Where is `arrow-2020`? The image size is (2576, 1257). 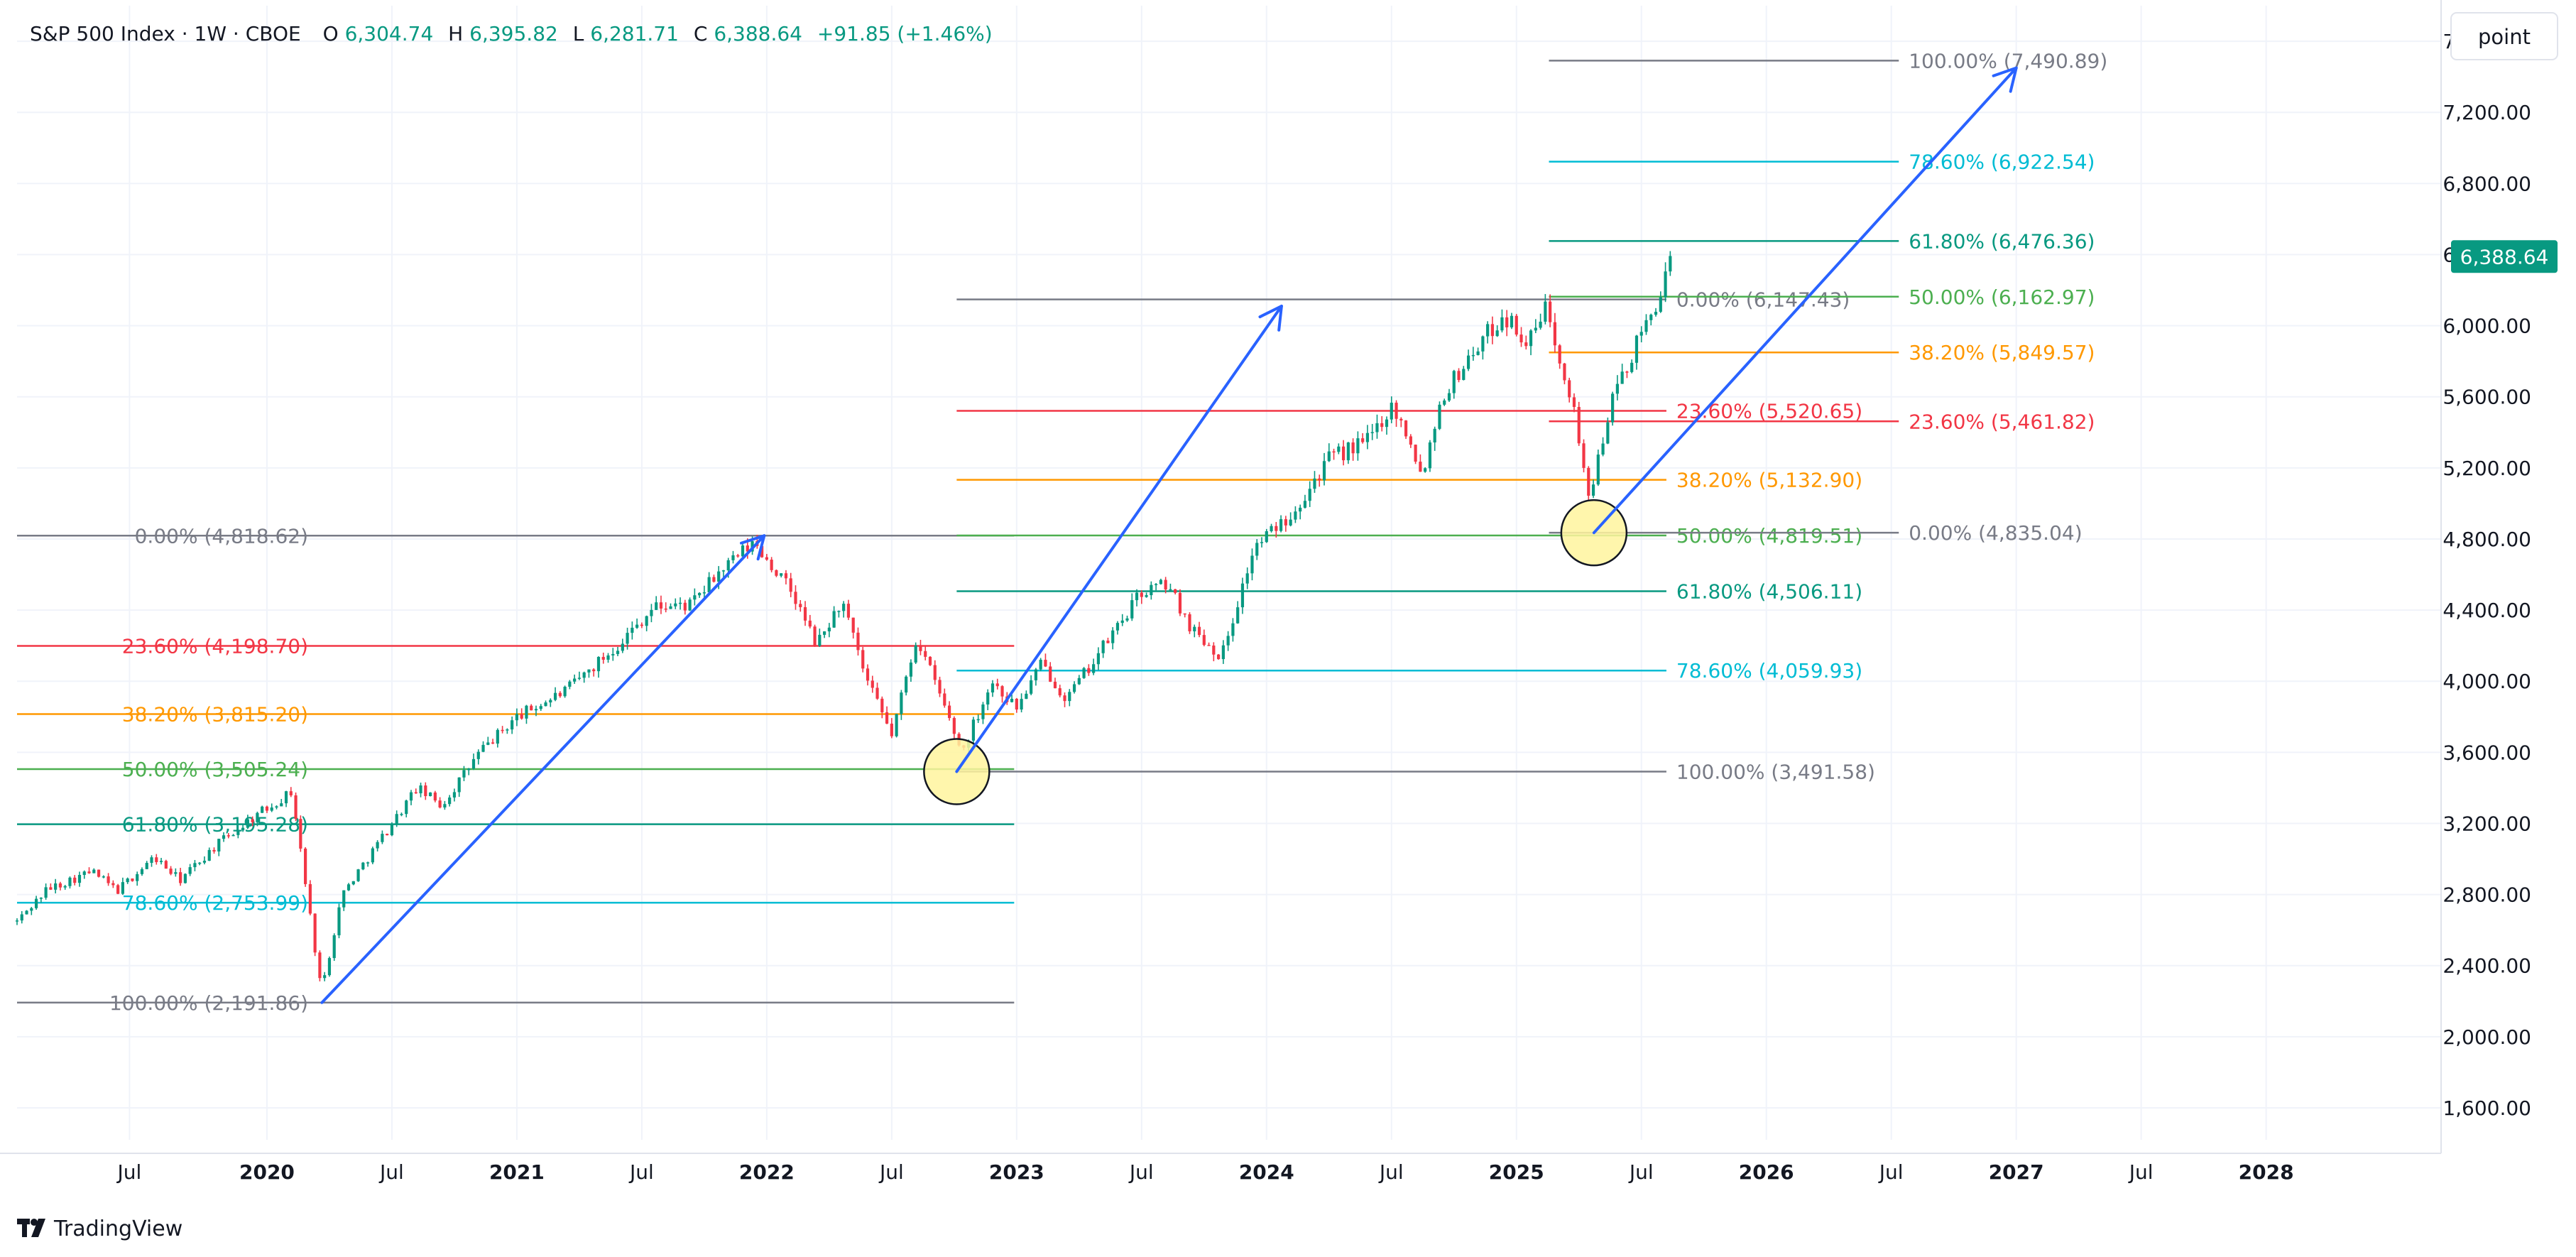 arrow-2020 is located at coordinates (543, 769).